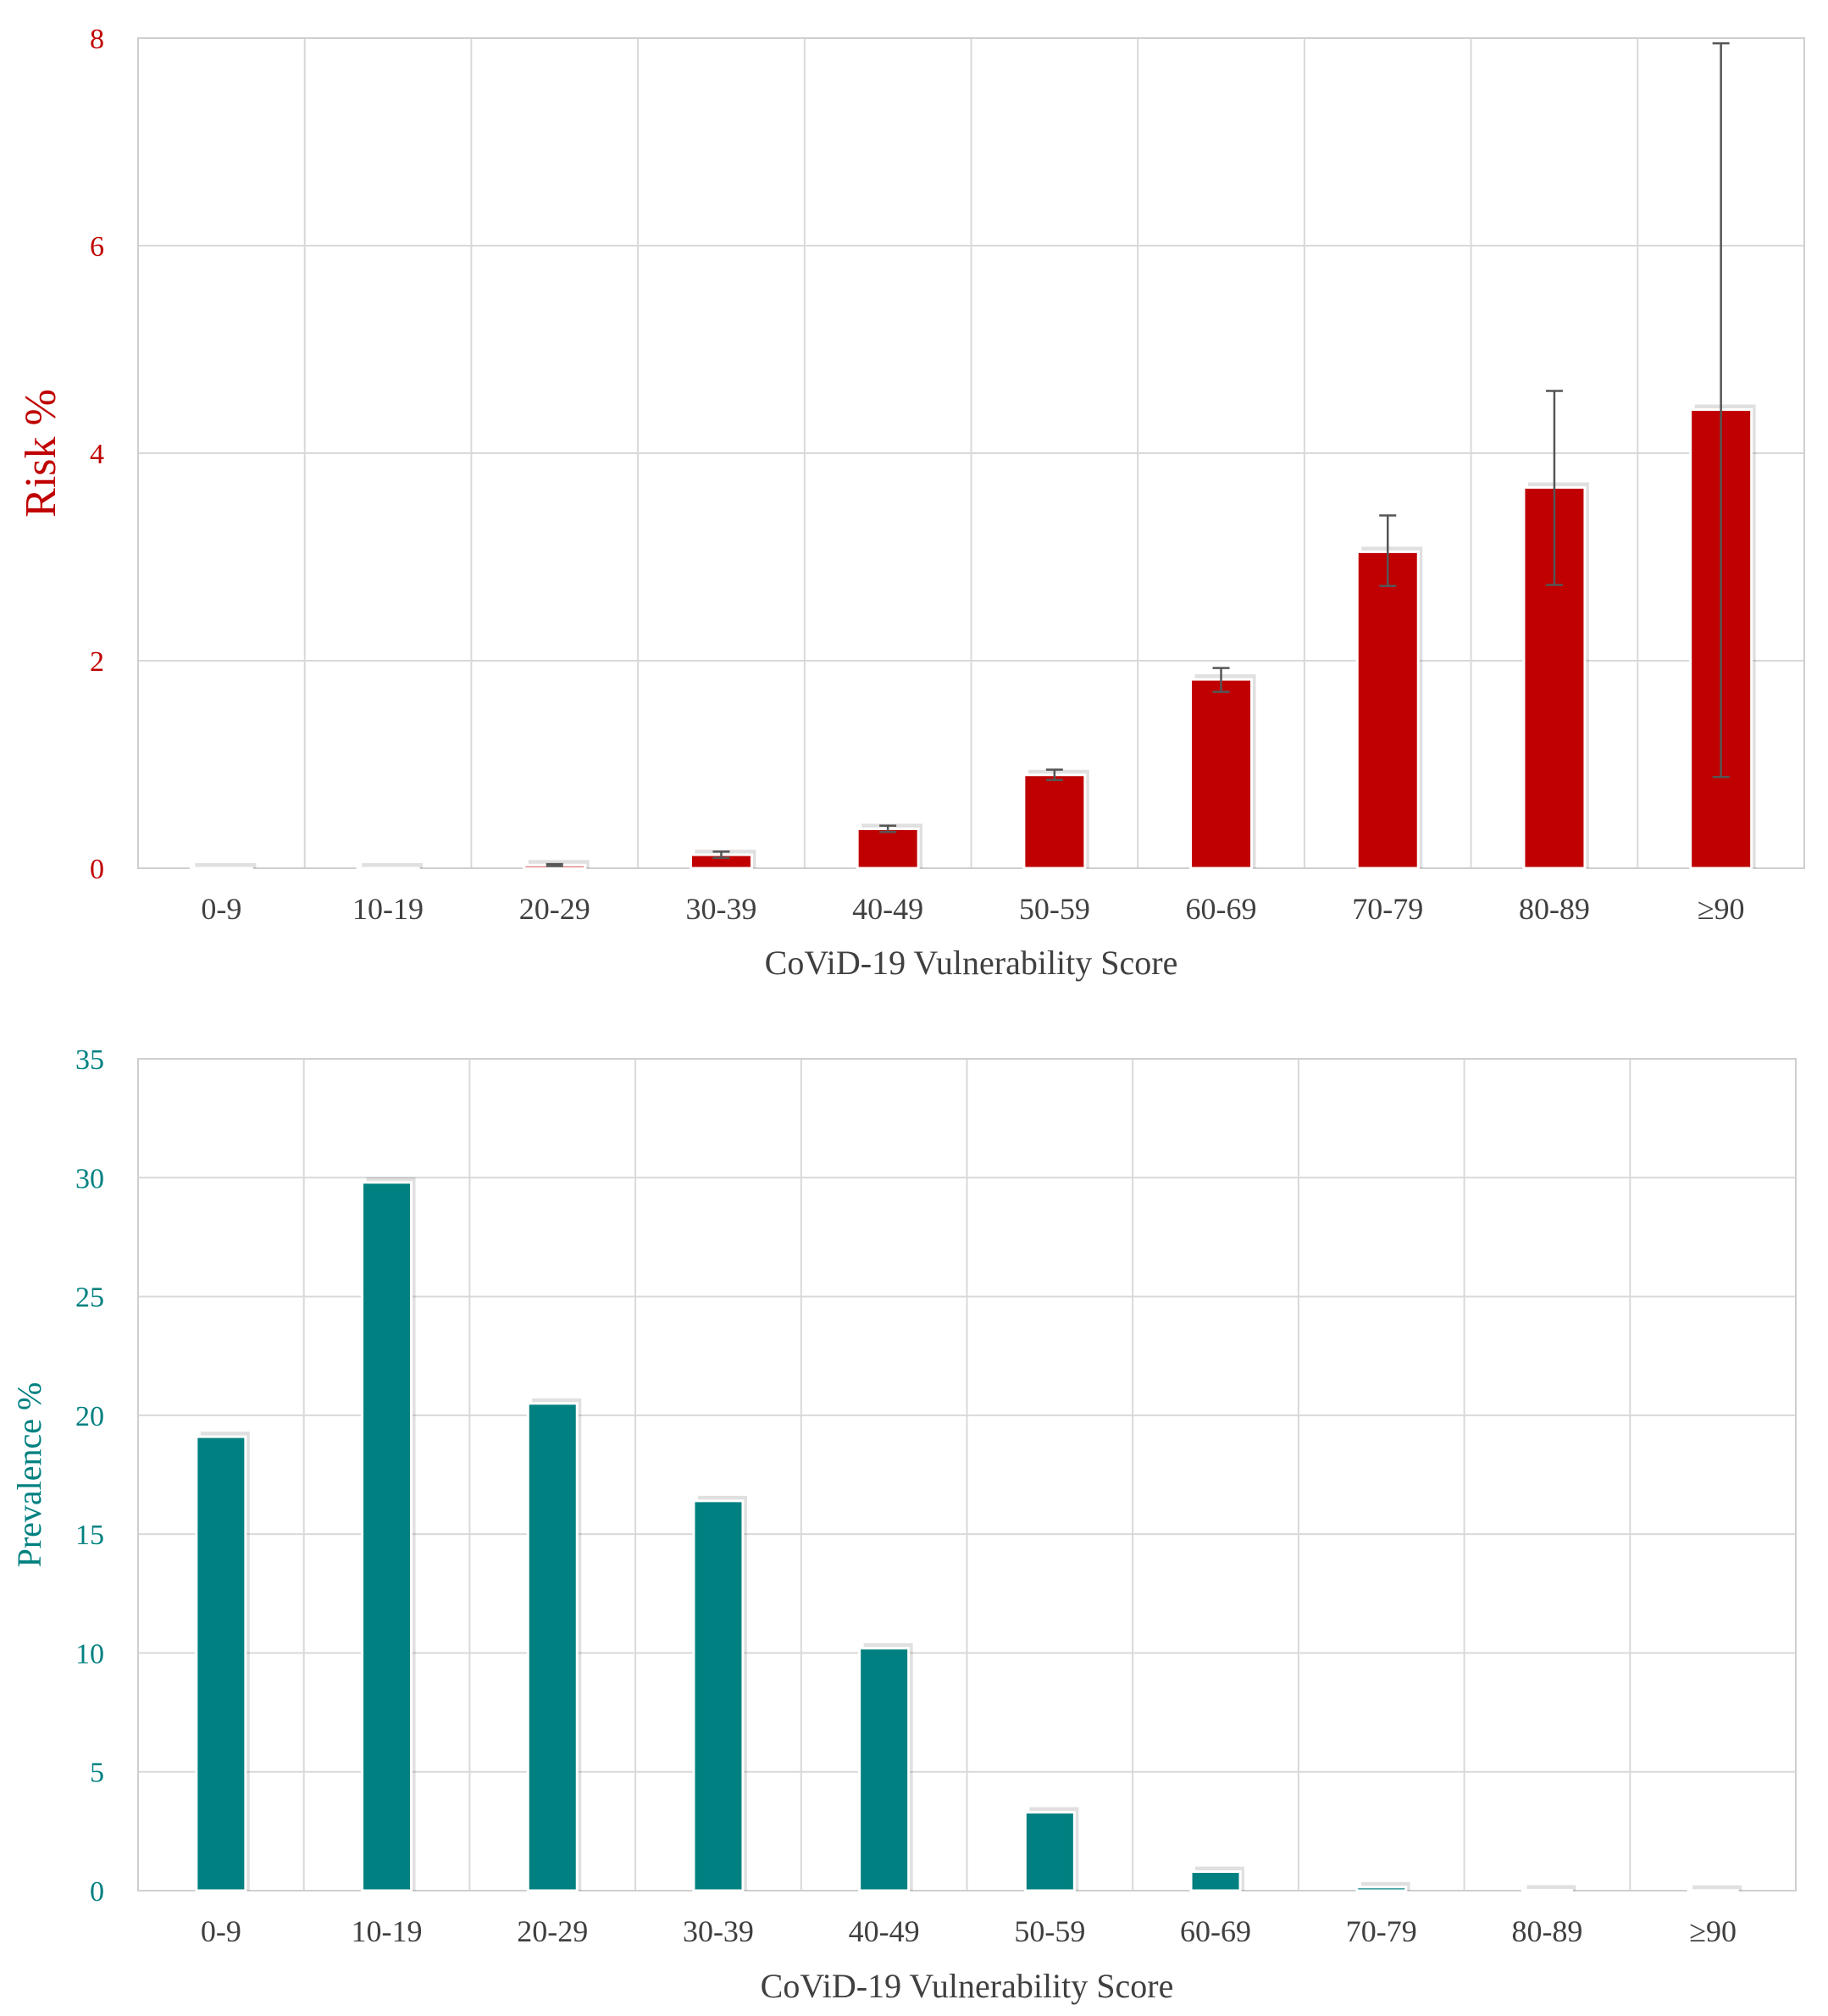  Describe the element at coordinates (1554, 909) in the screenshot. I see `risk-x-tick-label: 80-89` at that location.